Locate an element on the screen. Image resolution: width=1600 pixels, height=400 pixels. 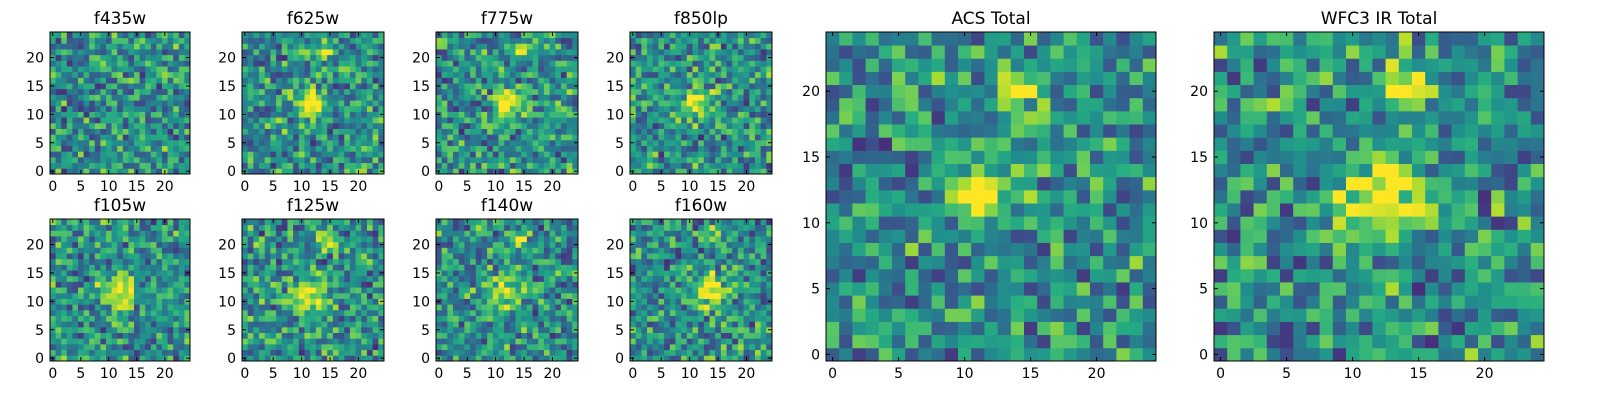
y-tick-label: 15 is located at coordinates (421, 274).